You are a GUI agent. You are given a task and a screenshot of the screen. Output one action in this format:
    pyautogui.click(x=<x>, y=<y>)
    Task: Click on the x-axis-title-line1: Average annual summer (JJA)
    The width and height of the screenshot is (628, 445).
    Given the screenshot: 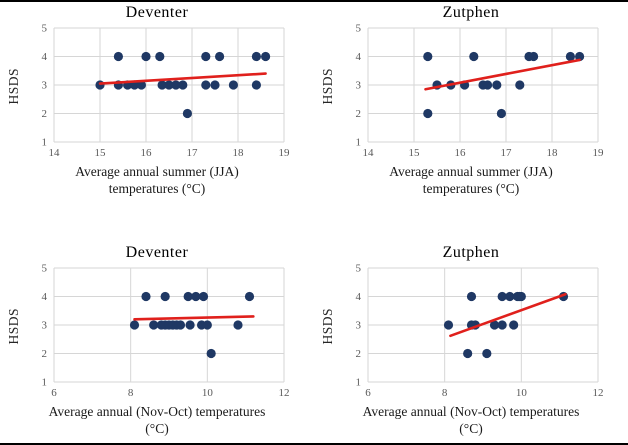 What is the action you would take?
    pyautogui.click(x=471, y=171)
    